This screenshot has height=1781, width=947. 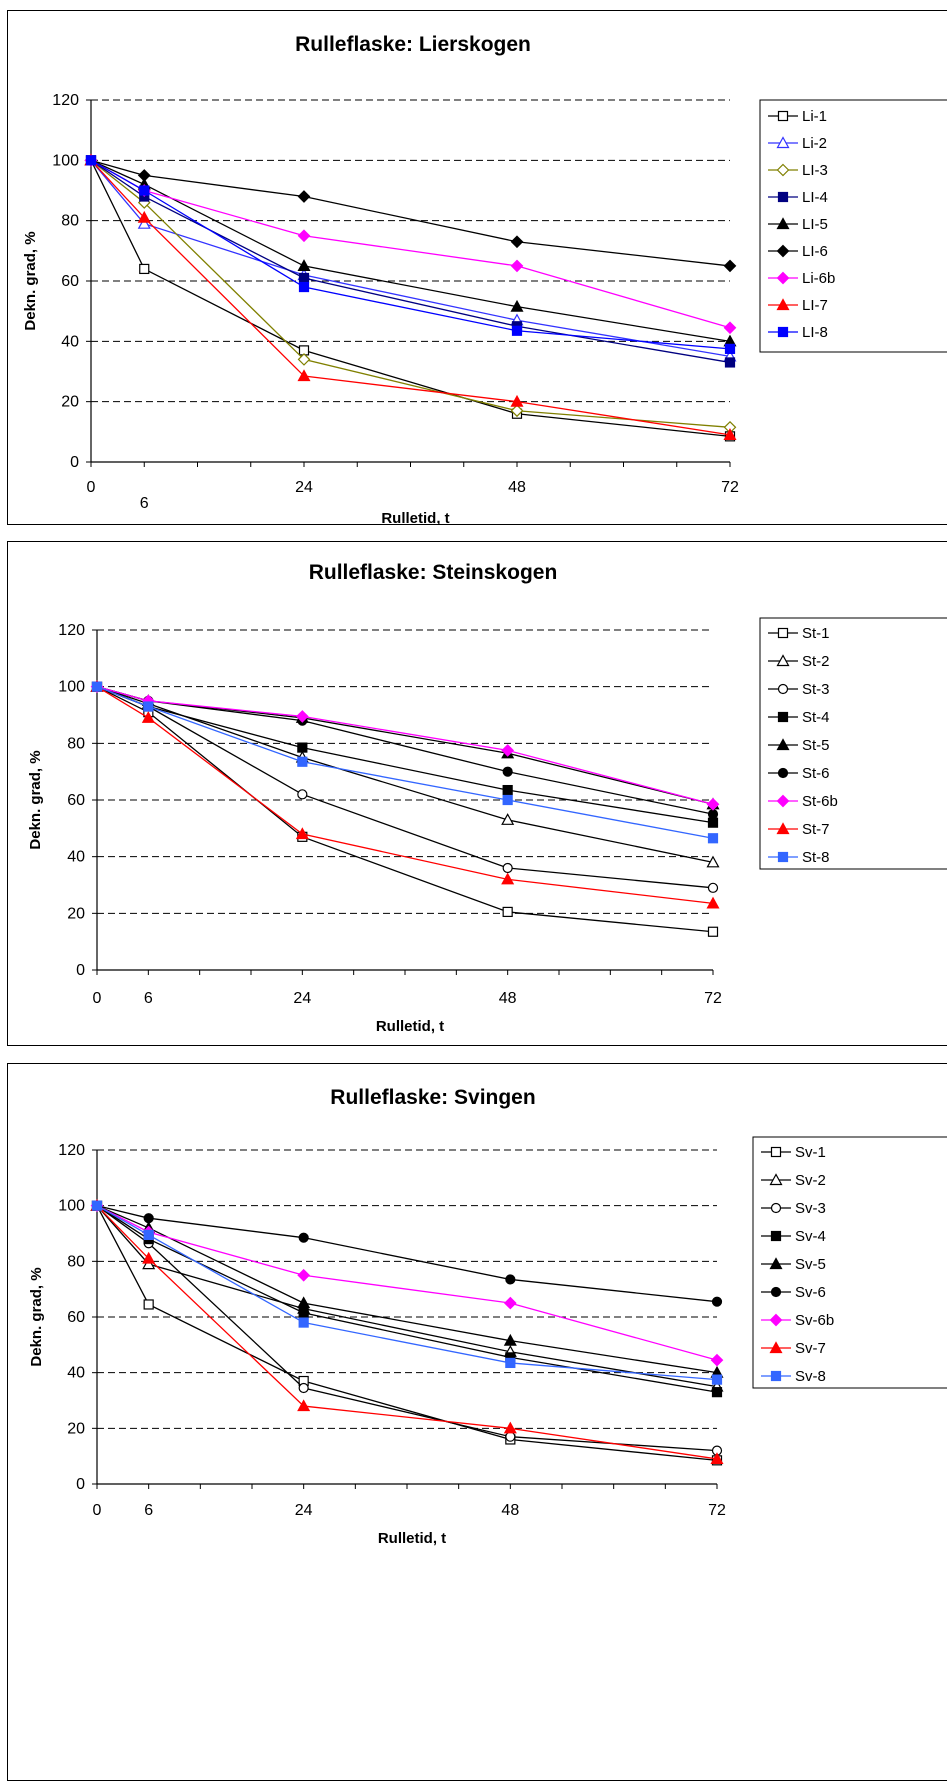 What do you see at coordinates (849, 1262) in the screenshot?
I see `legend-box` at bounding box center [849, 1262].